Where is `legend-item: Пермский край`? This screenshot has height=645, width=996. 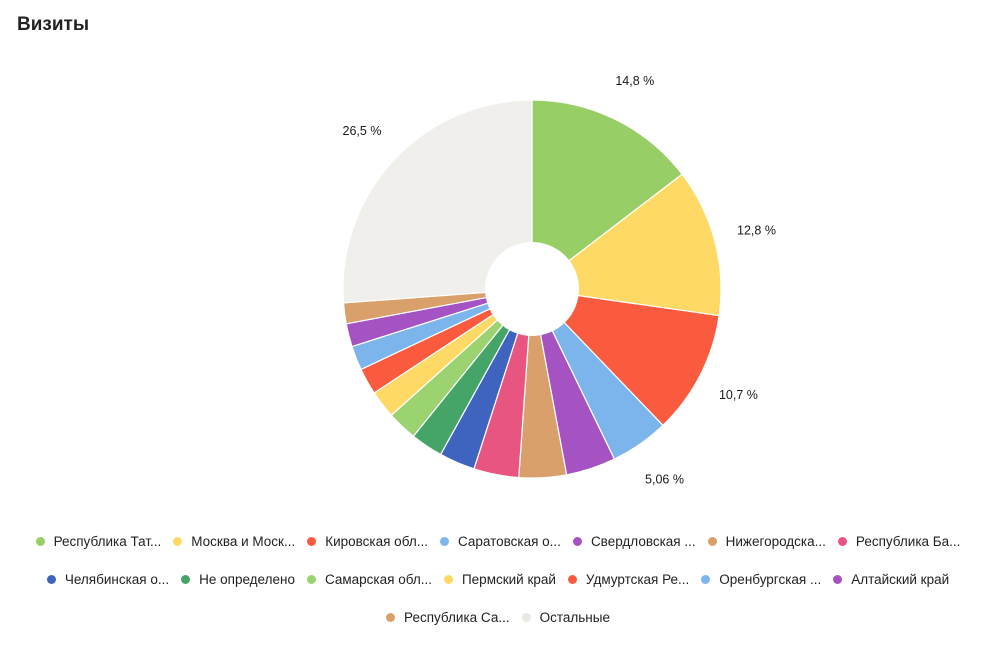
legend-item: Пермский край is located at coordinates (499, 579).